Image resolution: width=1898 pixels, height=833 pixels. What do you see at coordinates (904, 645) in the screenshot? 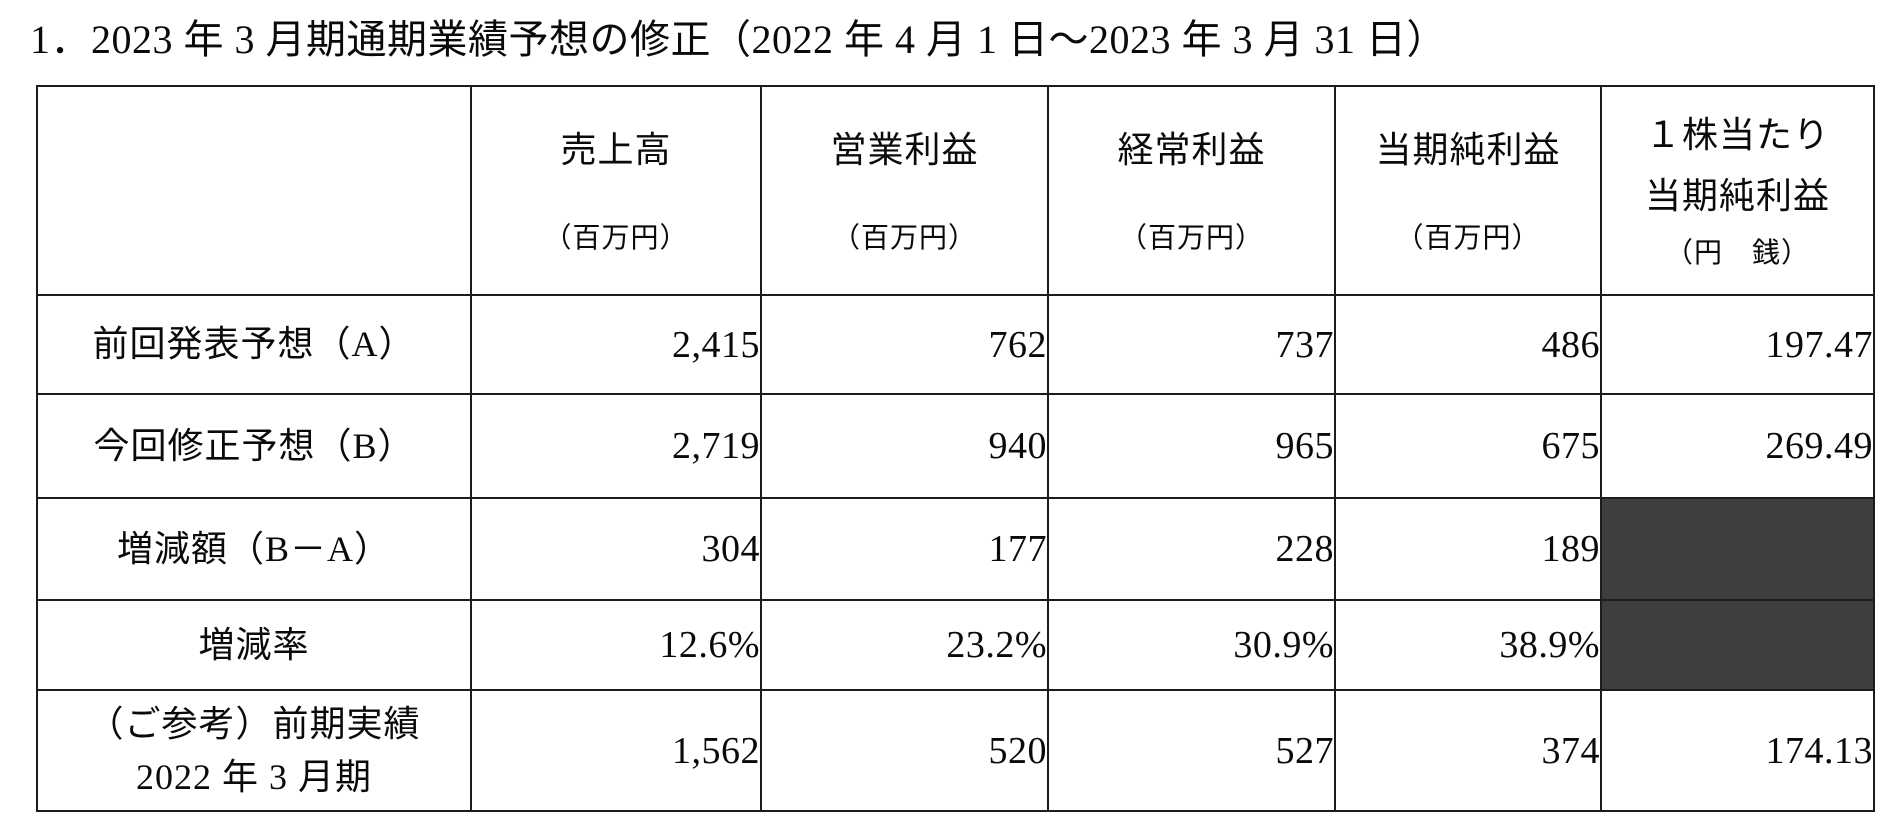
I see `value-cell: 23.2%` at bounding box center [904, 645].